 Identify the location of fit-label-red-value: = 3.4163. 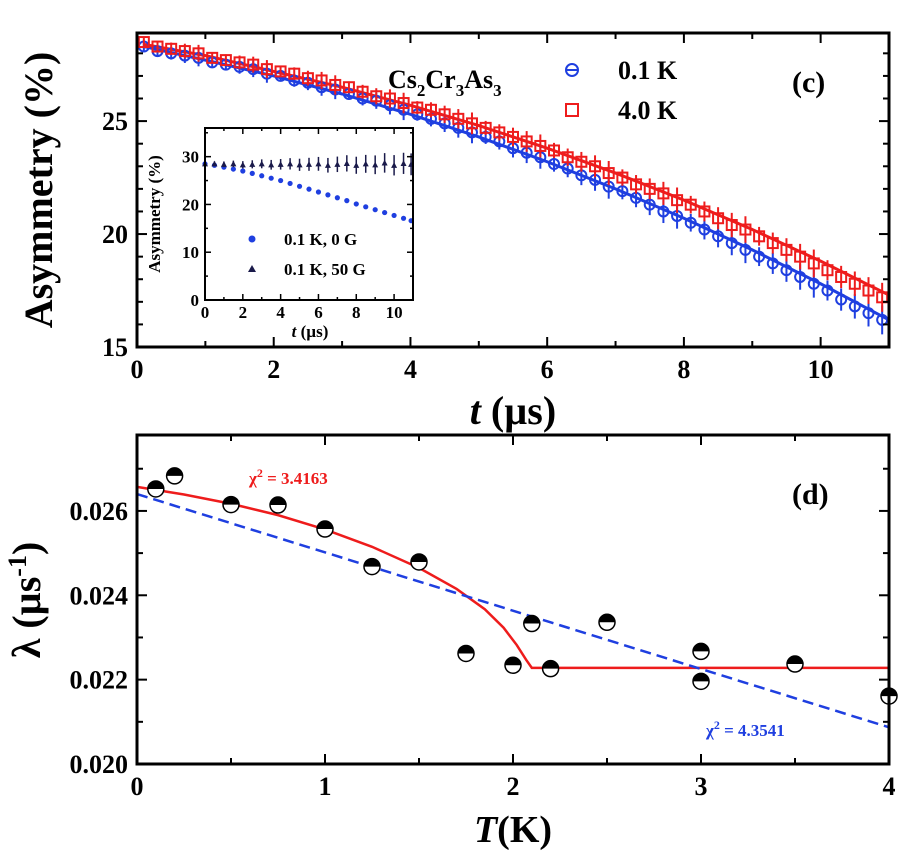
(295, 478).